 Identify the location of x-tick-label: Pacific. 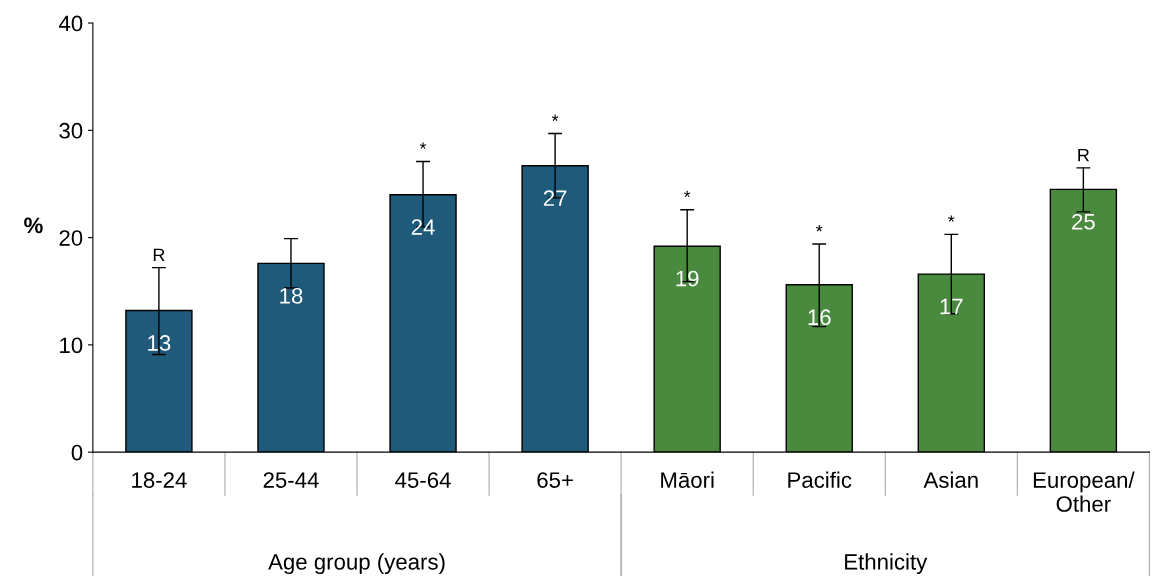
(820, 479).